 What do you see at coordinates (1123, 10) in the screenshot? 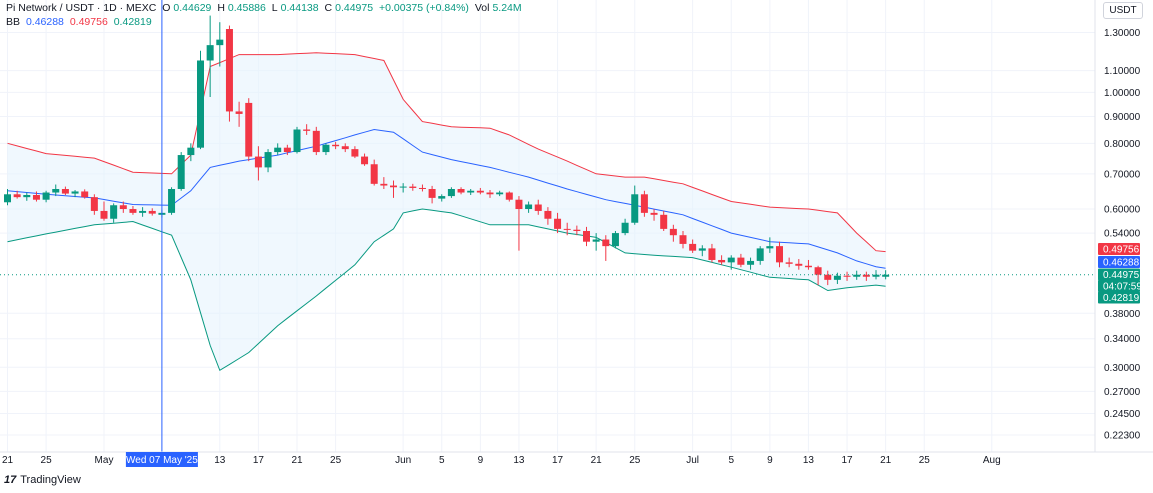
I see `currency-button: USDT` at bounding box center [1123, 10].